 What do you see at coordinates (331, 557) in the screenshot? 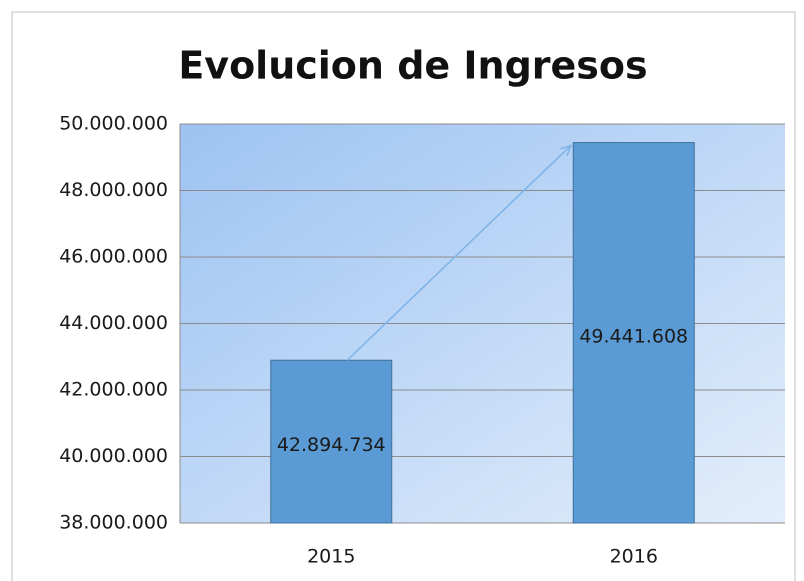
I see `x-tick-label: 2015` at bounding box center [331, 557].